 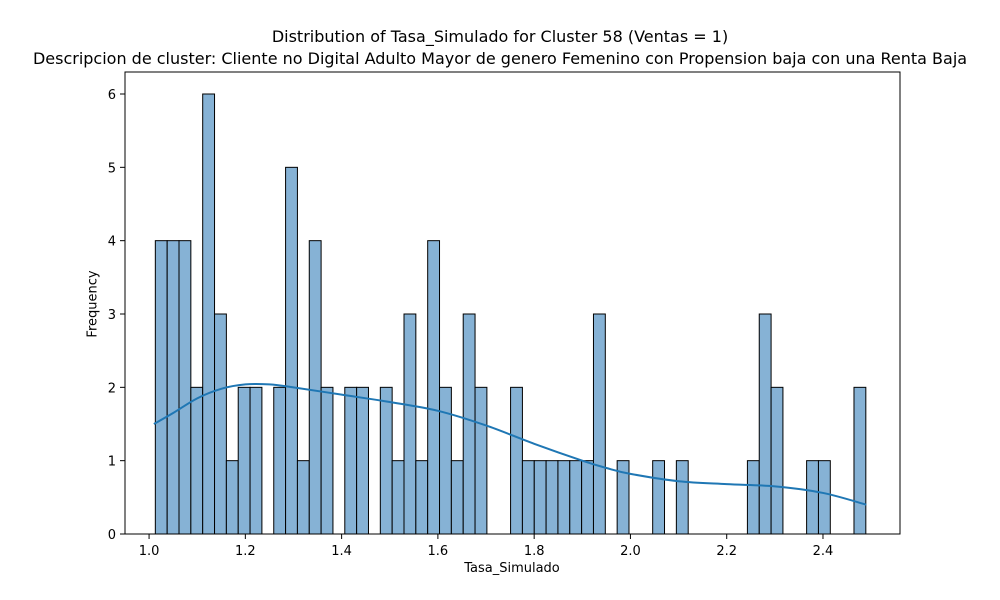 I want to click on y-tick-label: 2, so click(x=112, y=388).